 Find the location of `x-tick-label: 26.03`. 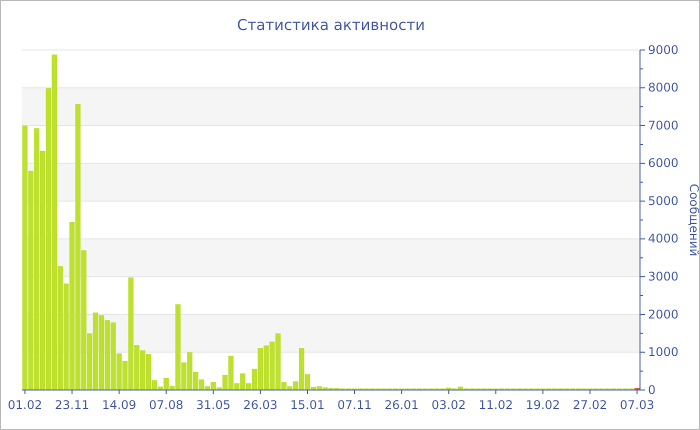

x-tick-label: 26.03 is located at coordinates (260, 405).